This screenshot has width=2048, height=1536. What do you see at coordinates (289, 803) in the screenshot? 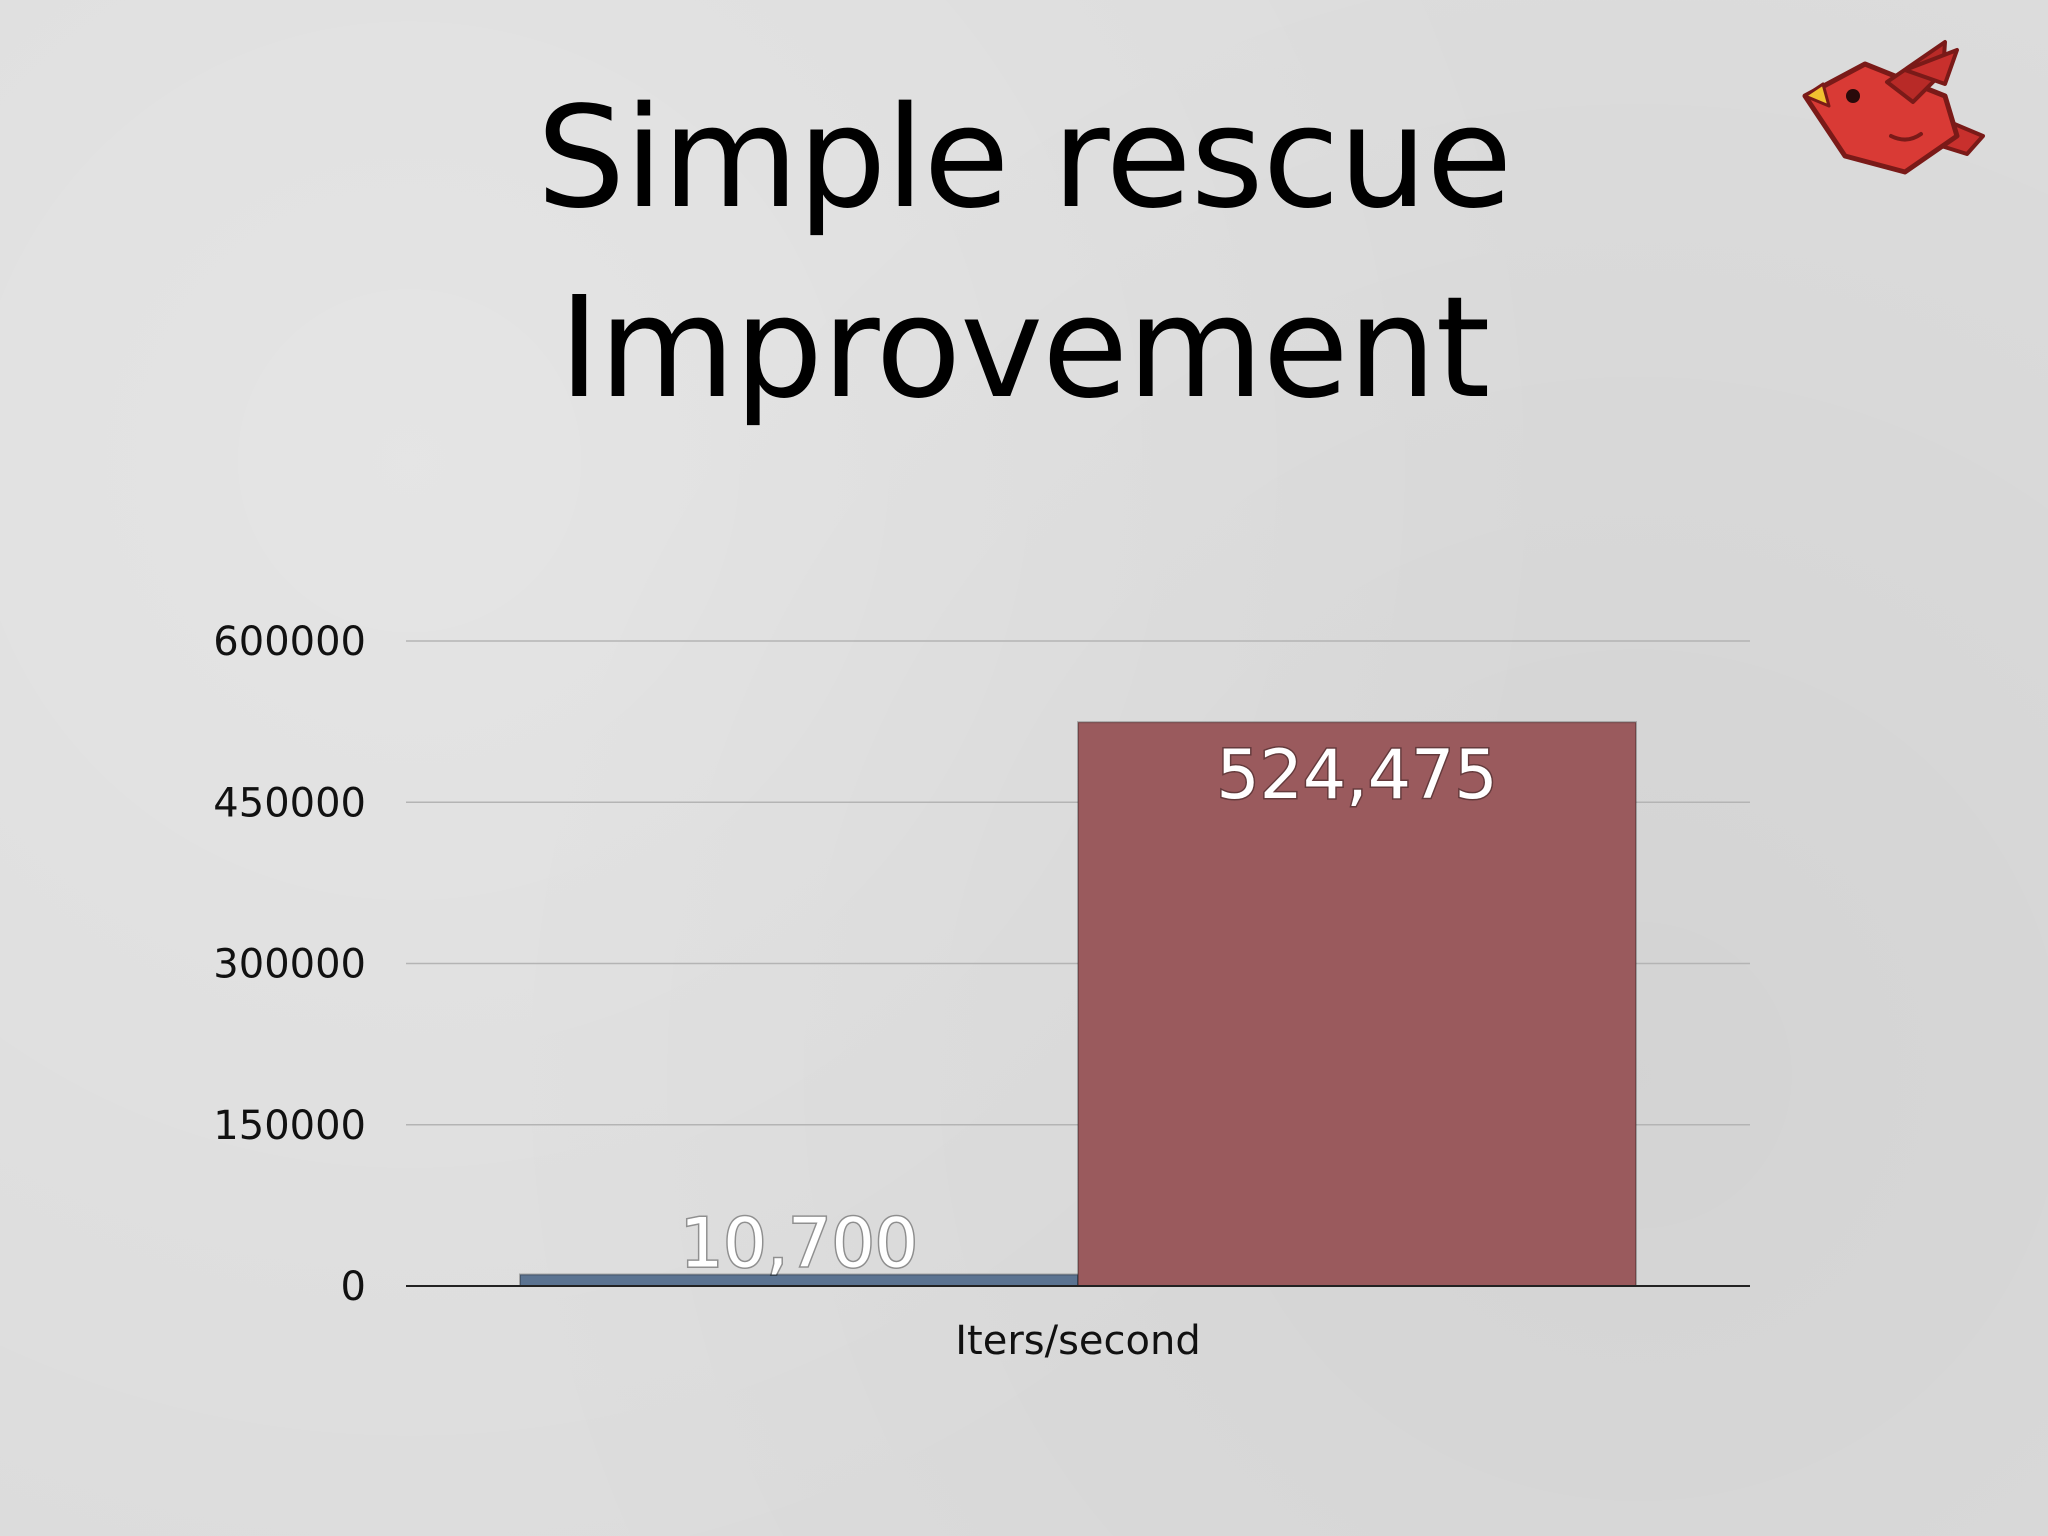
I see `y-tick-label: 450000` at bounding box center [289, 803].